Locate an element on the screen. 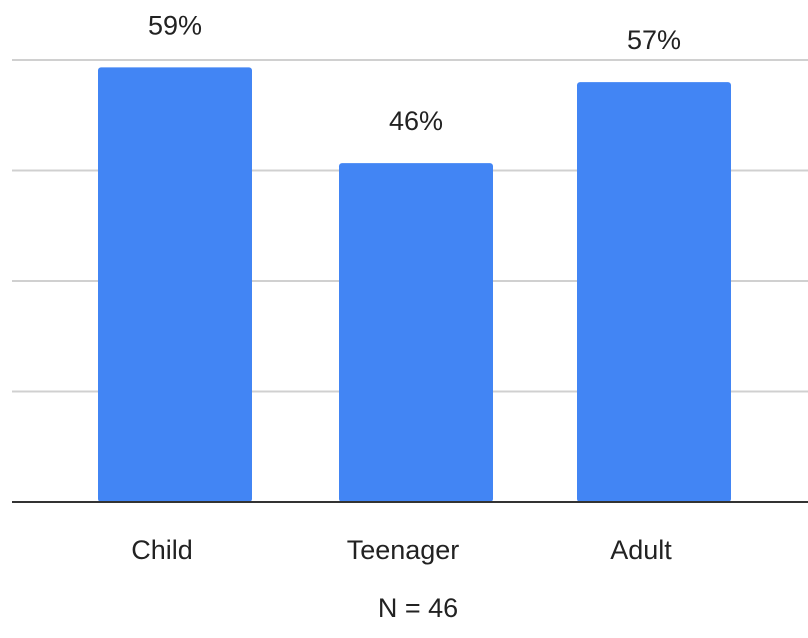  value-label-teenager: 46% is located at coordinates (416, 121).